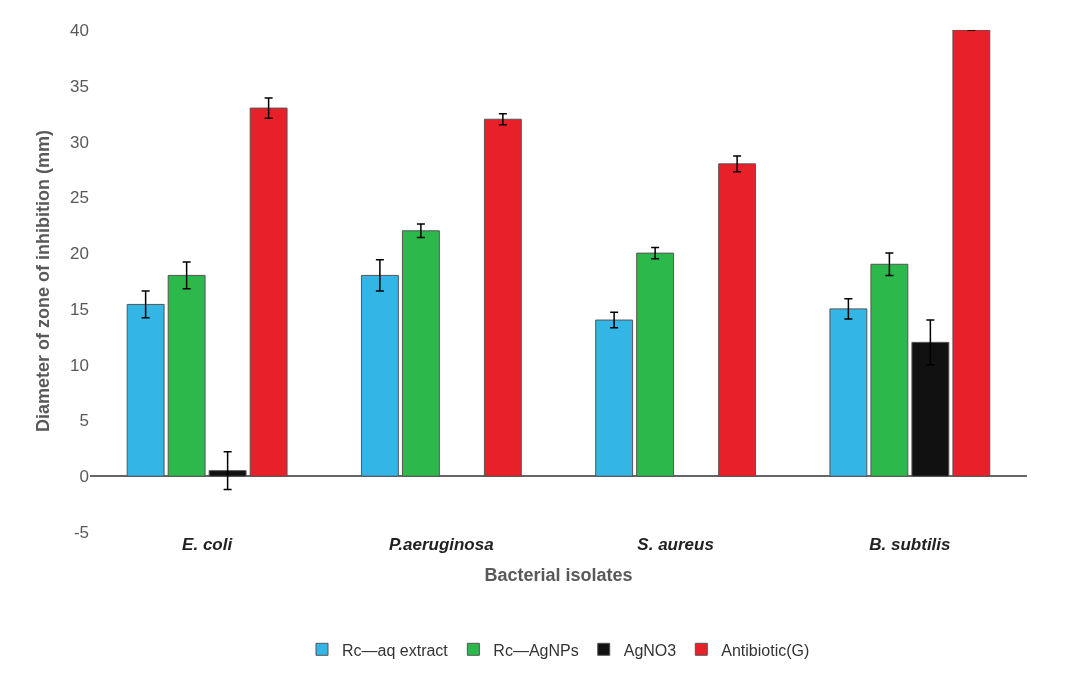  What do you see at coordinates (208, 544) in the screenshot?
I see `x-tick-label: E. coli` at bounding box center [208, 544].